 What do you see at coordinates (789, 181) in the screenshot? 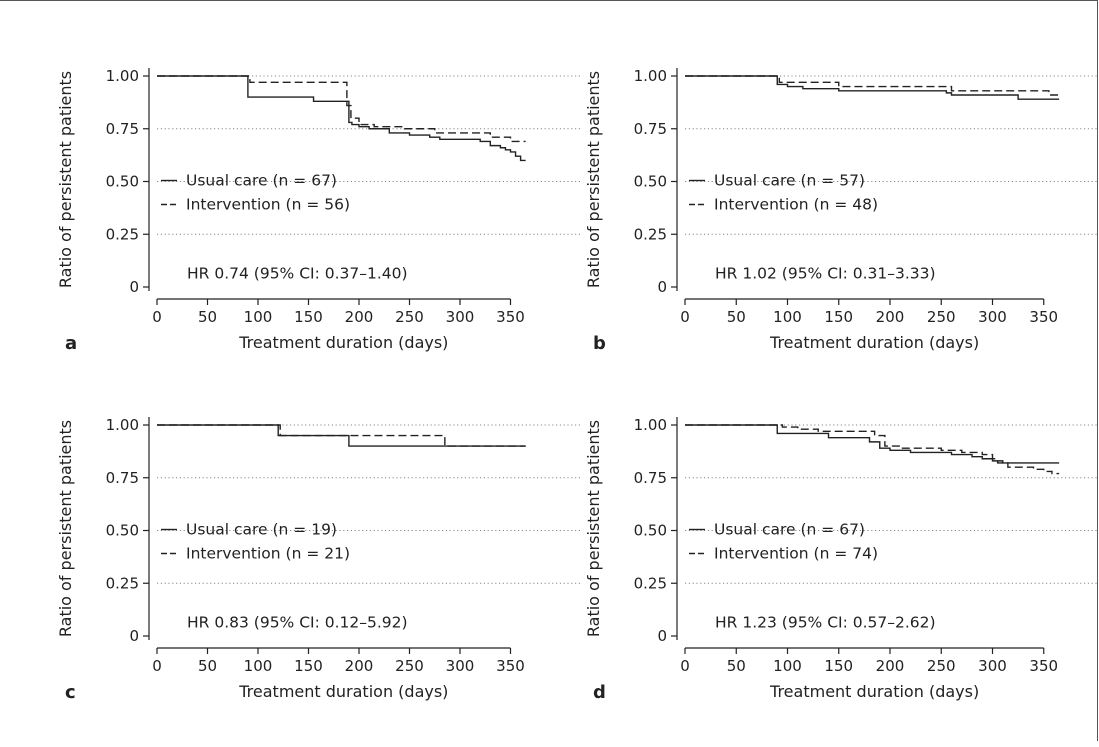
I see `legend-label: Usual care (n = 57)` at bounding box center [789, 181].